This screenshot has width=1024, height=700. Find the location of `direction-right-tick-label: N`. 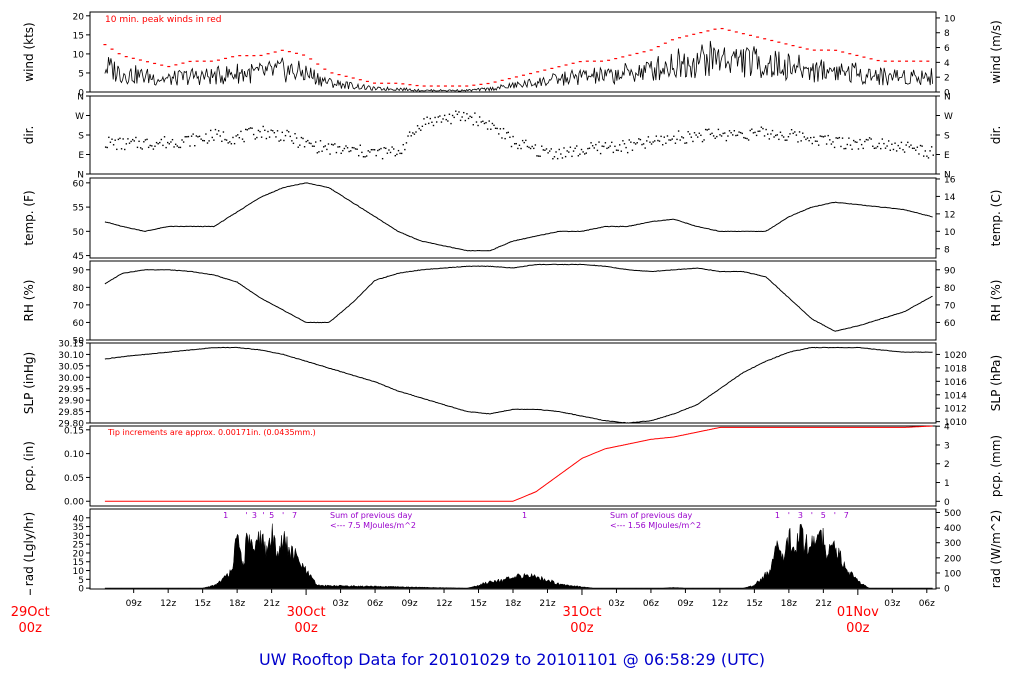

direction-right-tick-label: N is located at coordinates (947, 98).